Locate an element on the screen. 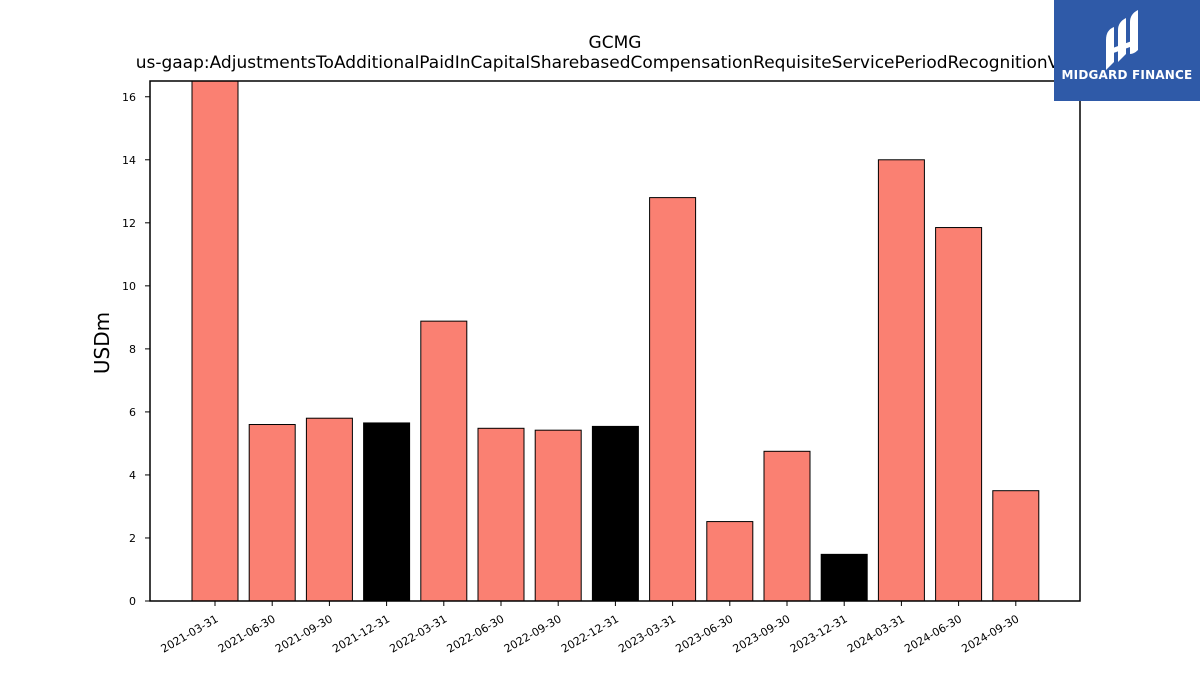  x-tick-label: 2023-03-31 is located at coordinates (647, 633).